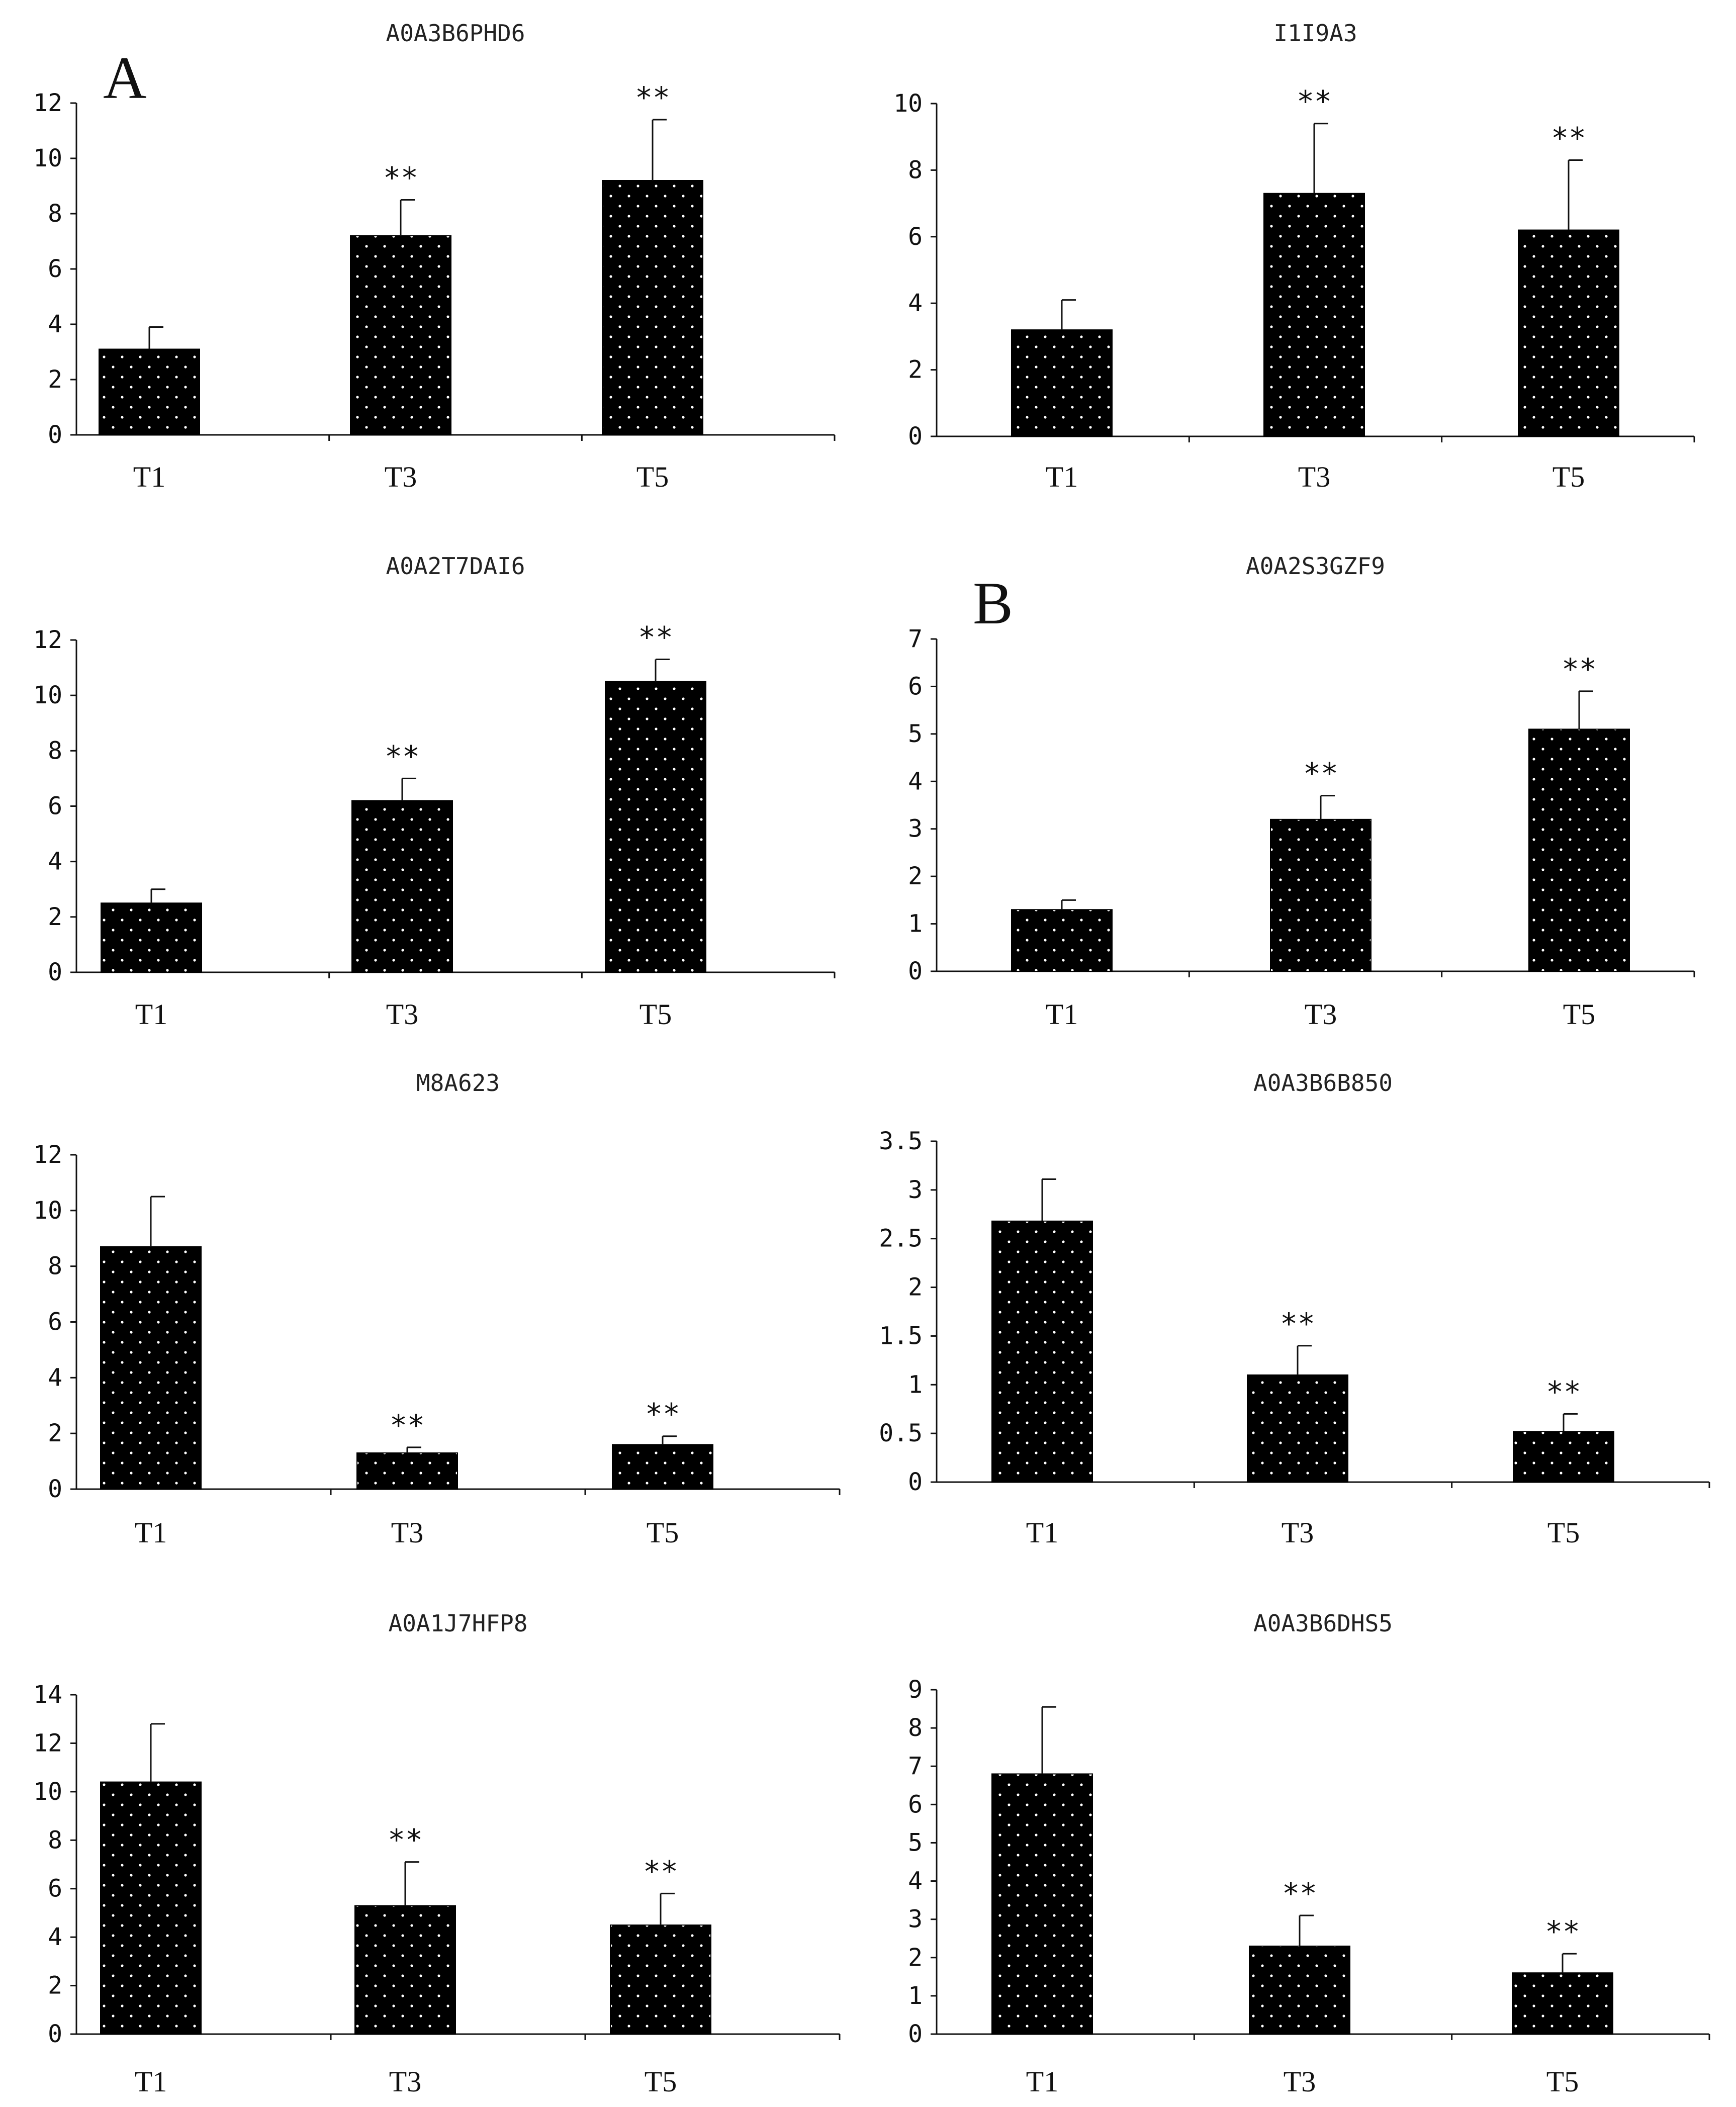 The width and height of the screenshot is (1736, 2107). Describe the element at coordinates (1301, 792) in the screenshot. I see `chart-A0A2S3GZF9: A0A2S3GZF9 0 1 2 3 4 5 6 7 T1 ** T3 ** T5 B` at that location.